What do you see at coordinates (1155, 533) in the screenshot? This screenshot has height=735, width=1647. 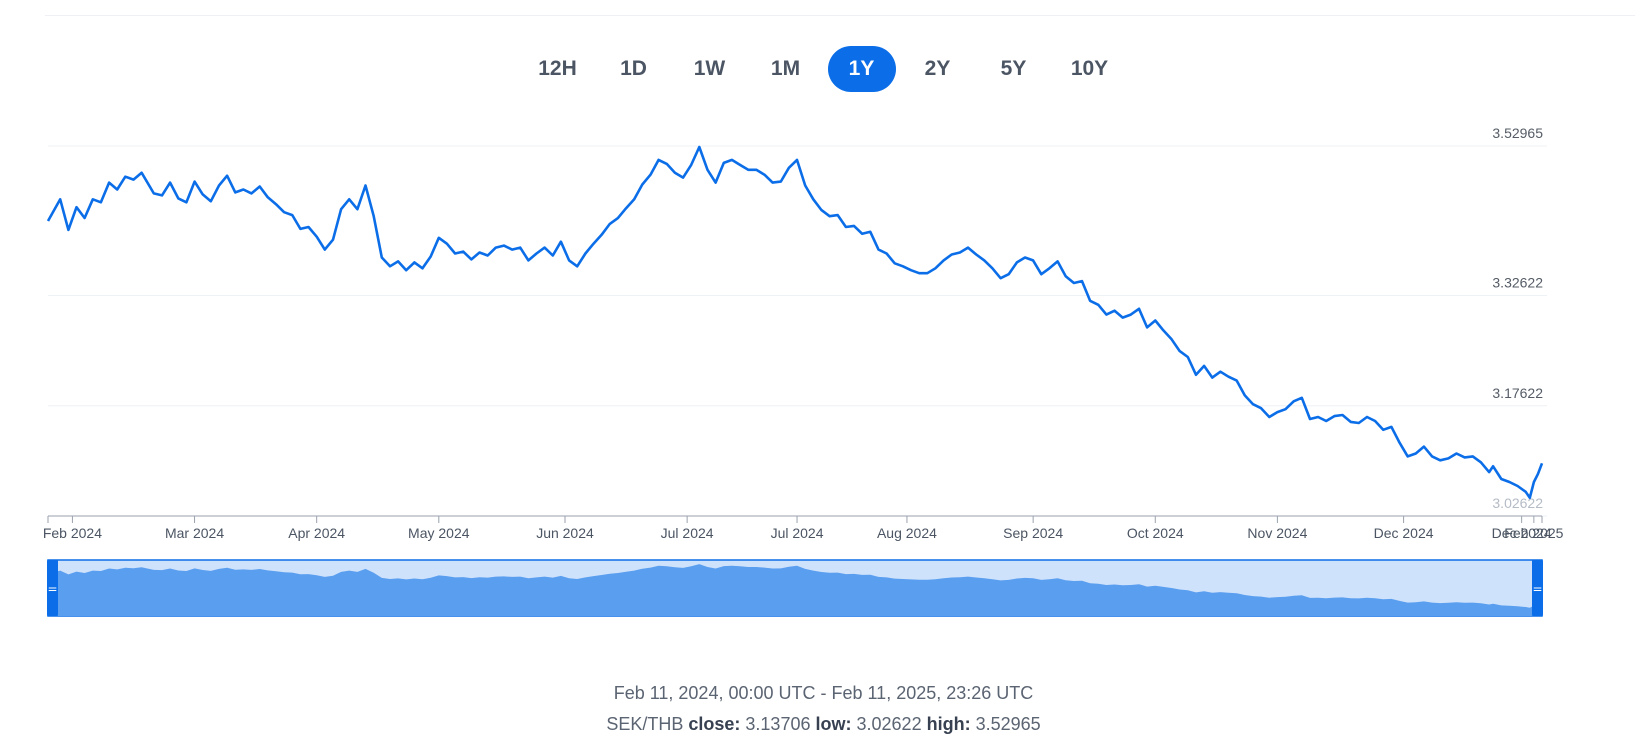 I see `x-tick-label: Oct 2024` at bounding box center [1155, 533].